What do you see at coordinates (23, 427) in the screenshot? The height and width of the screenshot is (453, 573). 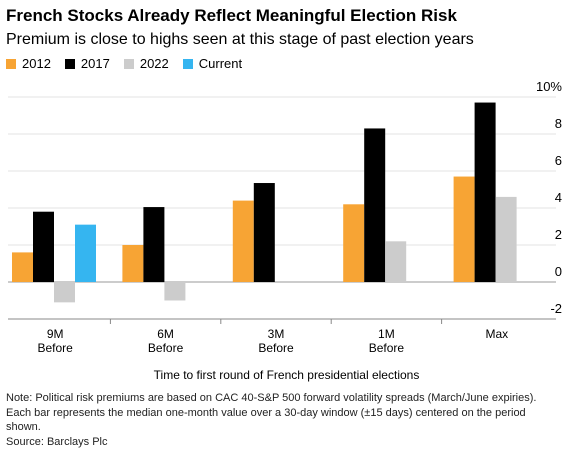 I see `note-line: shown.` at bounding box center [23, 427].